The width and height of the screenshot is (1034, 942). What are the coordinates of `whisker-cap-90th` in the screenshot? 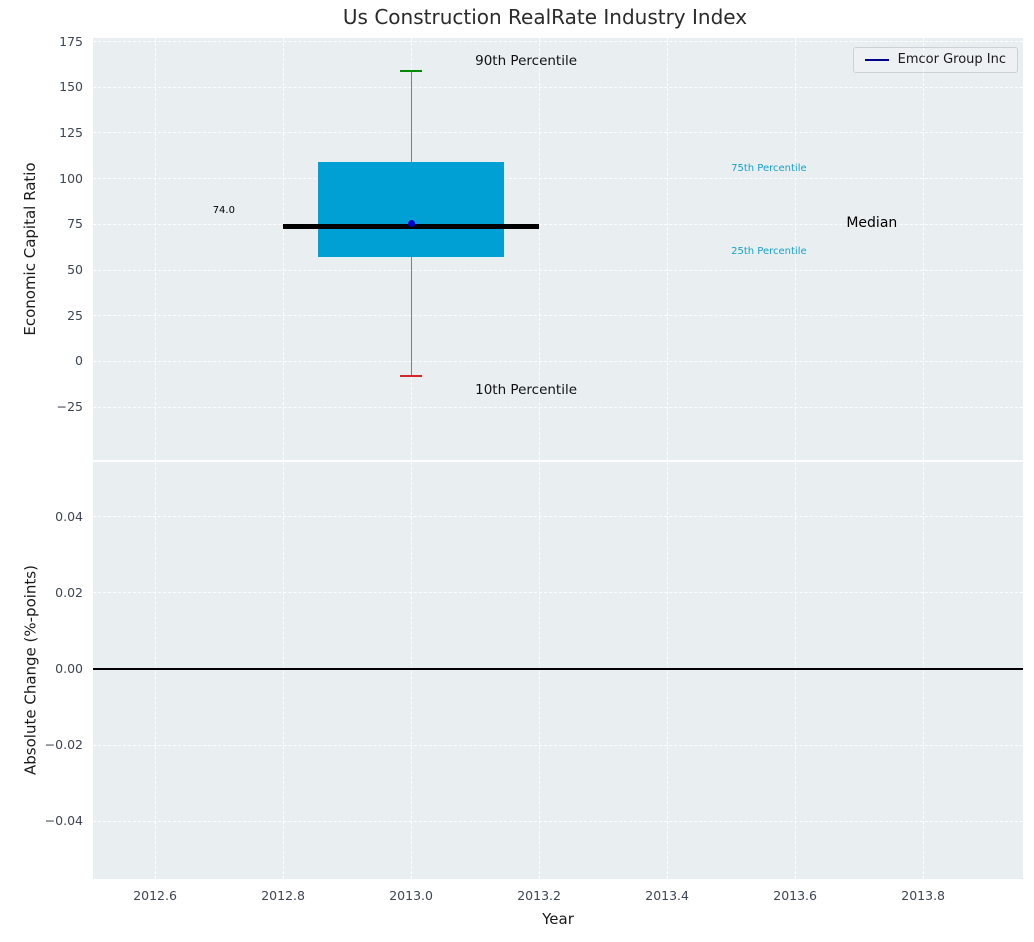 It's located at (411, 70).